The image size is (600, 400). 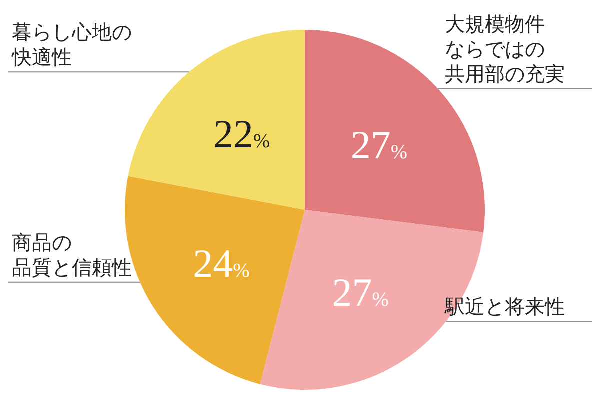 What do you see at coordinates (221, 263) in the screenshot?
I see `data-label: 24%` at bounding box center [221, 263].